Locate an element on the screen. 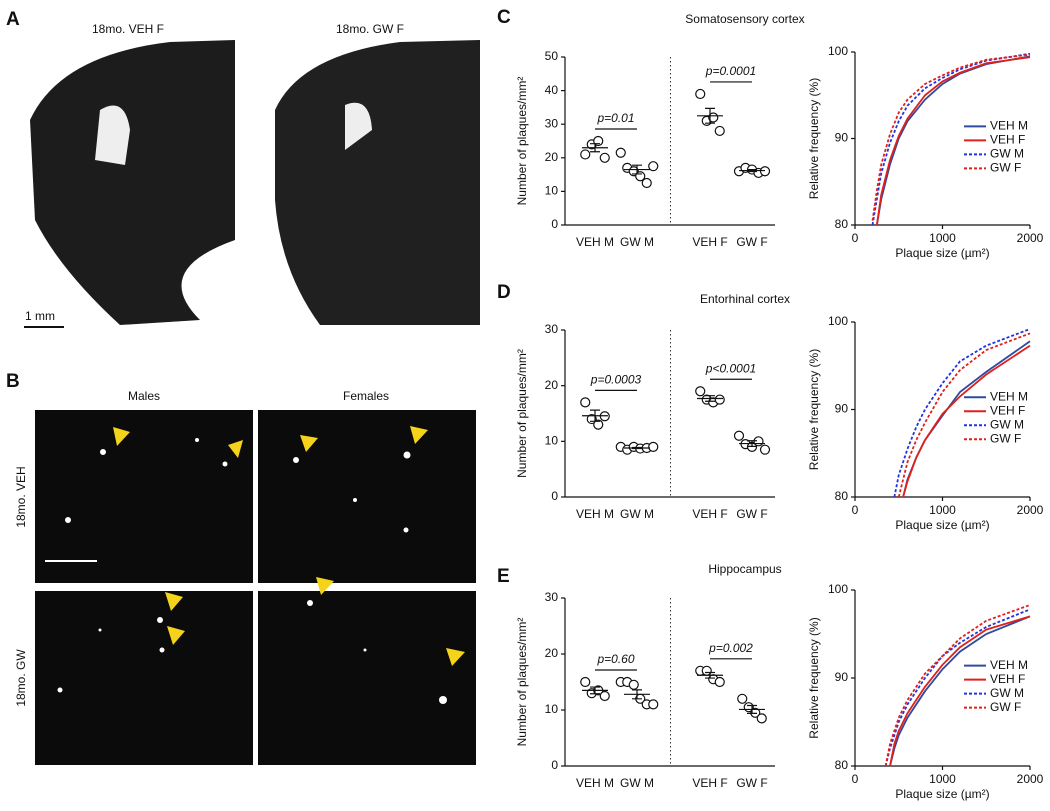 This screenshot has height=811, width=1050. chart-title: Hippocampus is located at coordinates (744, 569).